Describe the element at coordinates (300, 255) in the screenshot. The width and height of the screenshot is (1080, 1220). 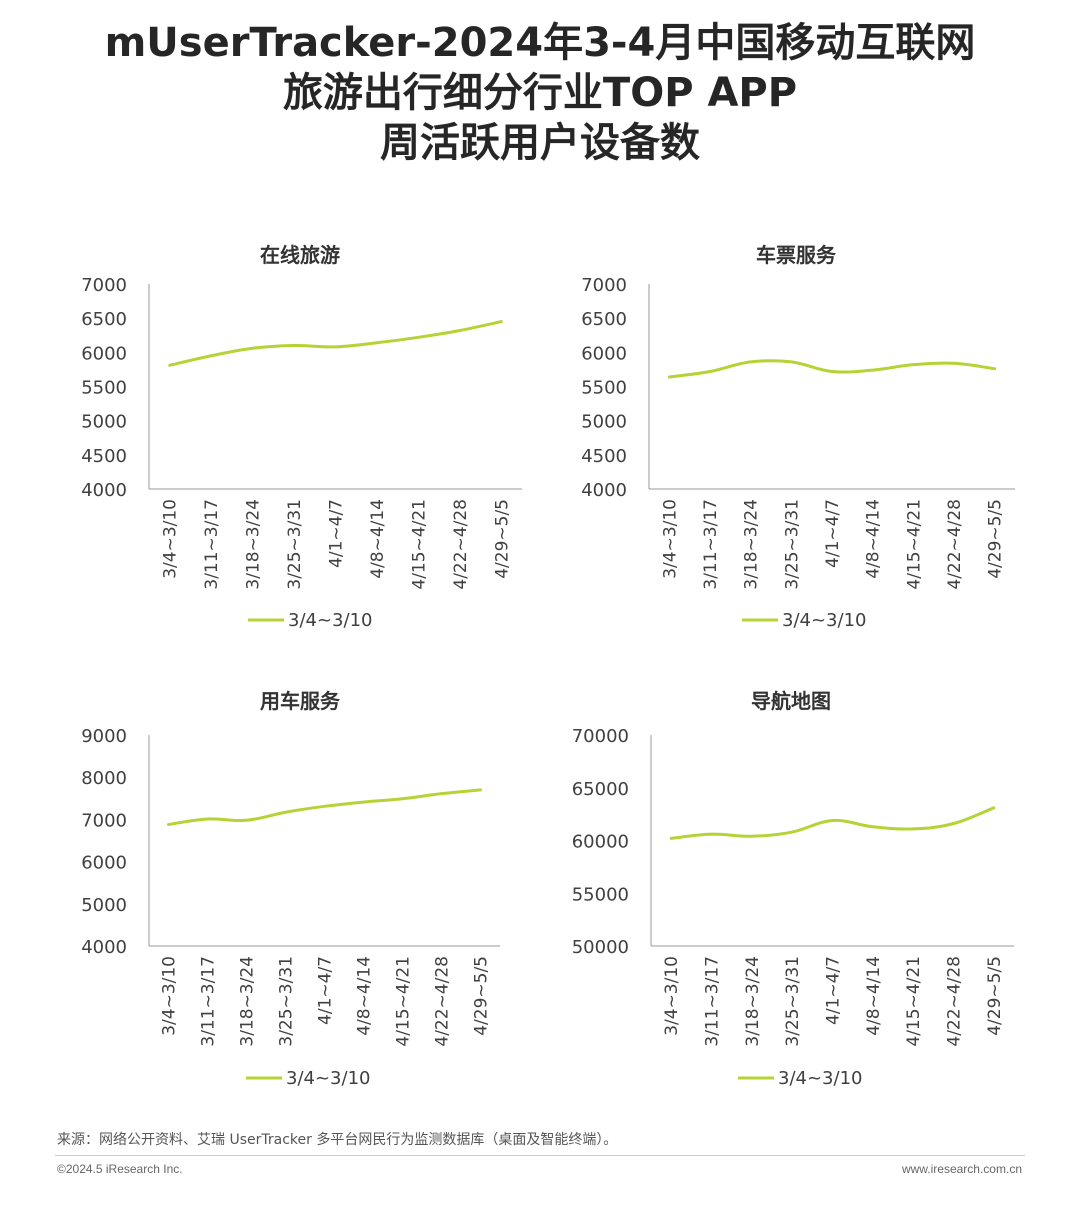
I see `chart-title: 在线旅游` at that location.